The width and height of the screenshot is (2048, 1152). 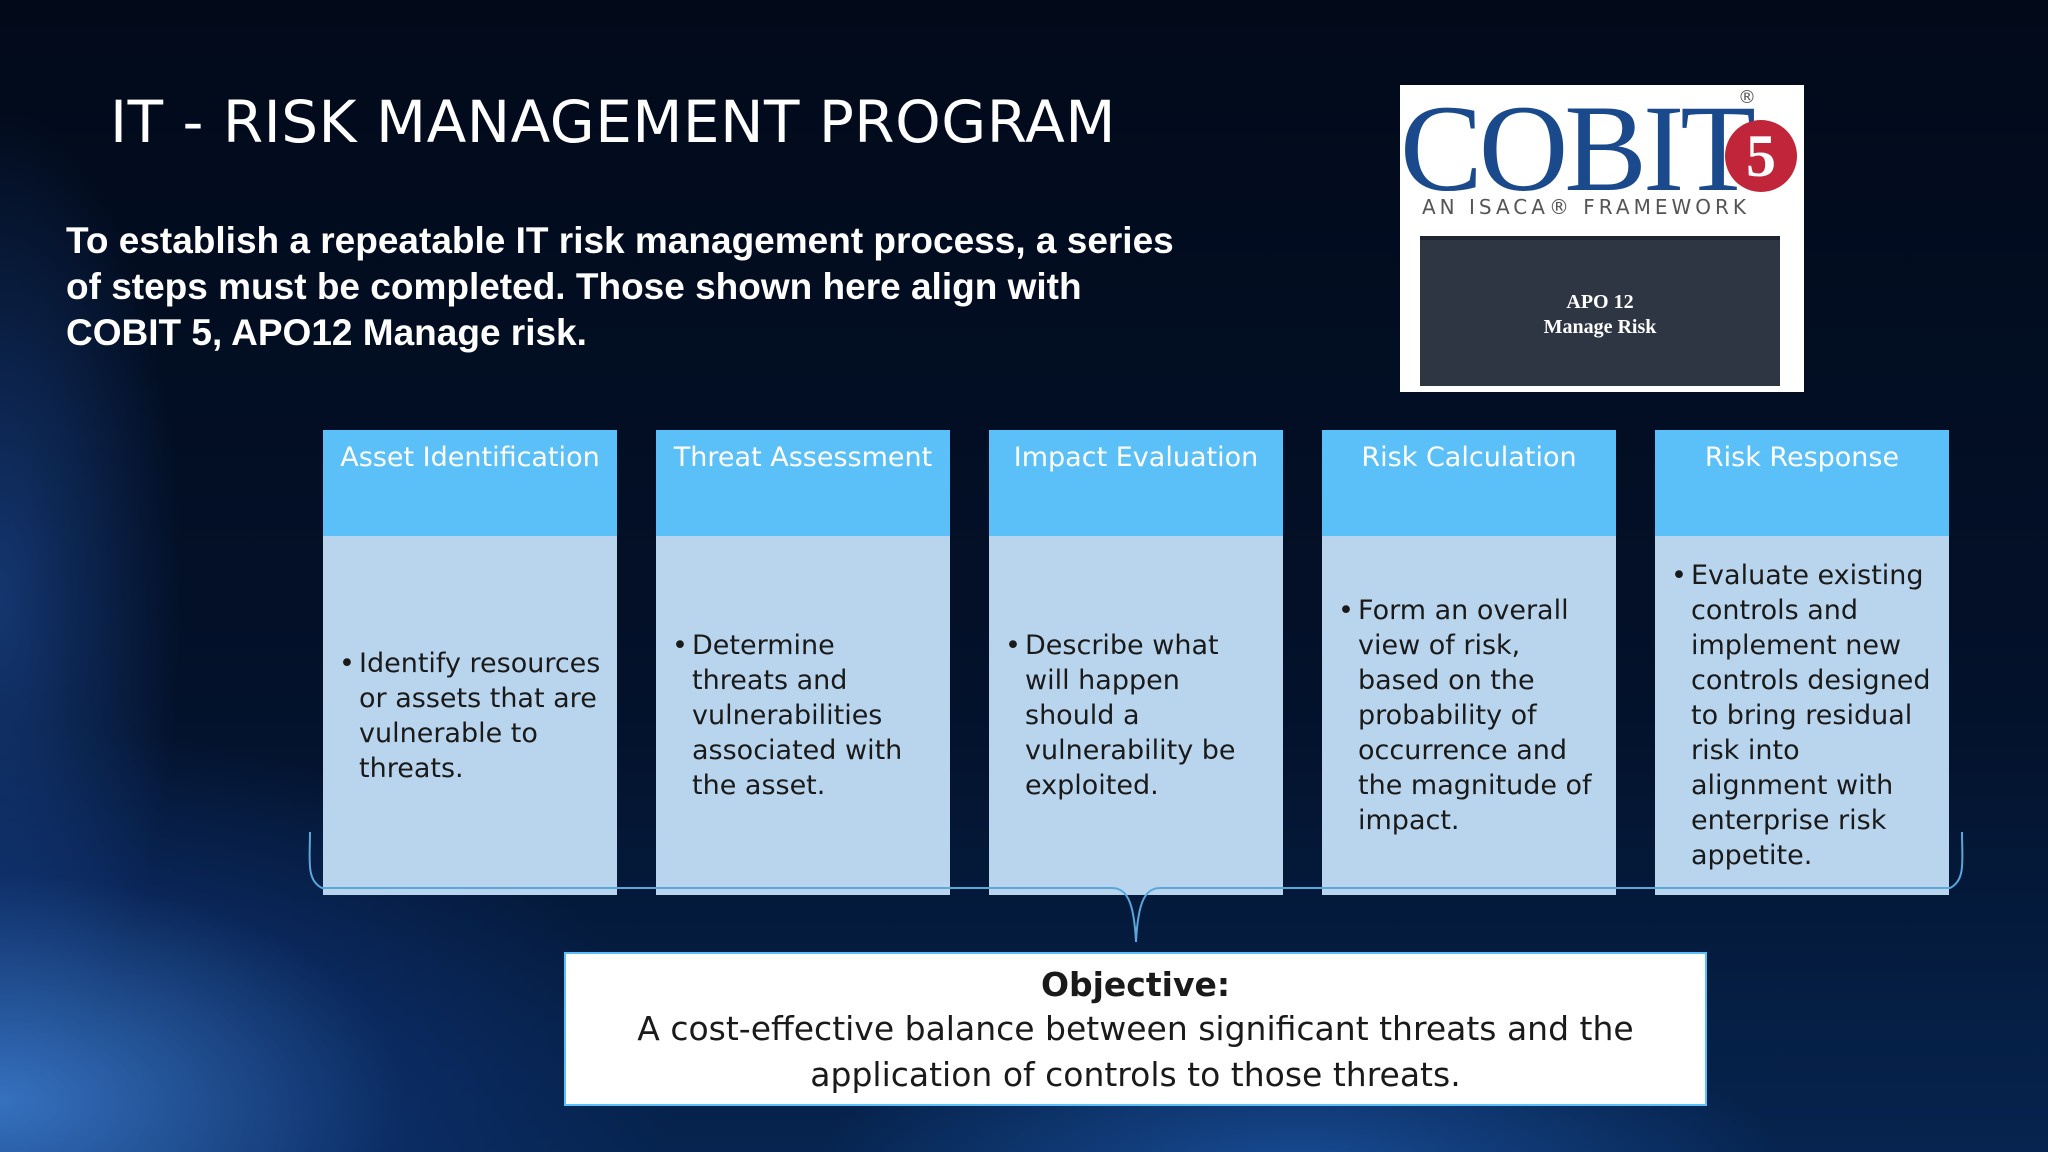 What do you see at coordinates (1802, 483) in the screenshot?
I see `step-title: Risk Response` at bounding box center [1802, 483].